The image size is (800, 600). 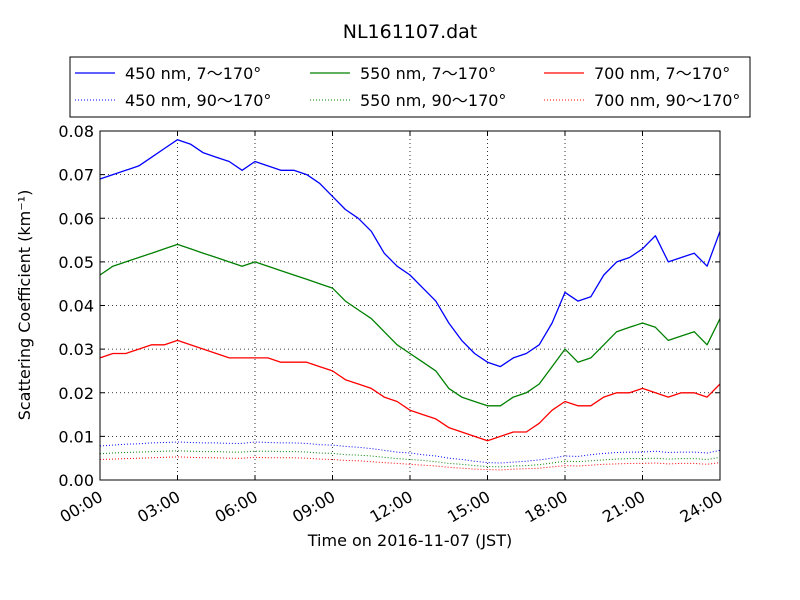 I want to click on y-tick-labels: 0.00 0.01 0.02 0.03 0.04 0.05 0.06 0.07 0.08, so click(x=76, y=306).